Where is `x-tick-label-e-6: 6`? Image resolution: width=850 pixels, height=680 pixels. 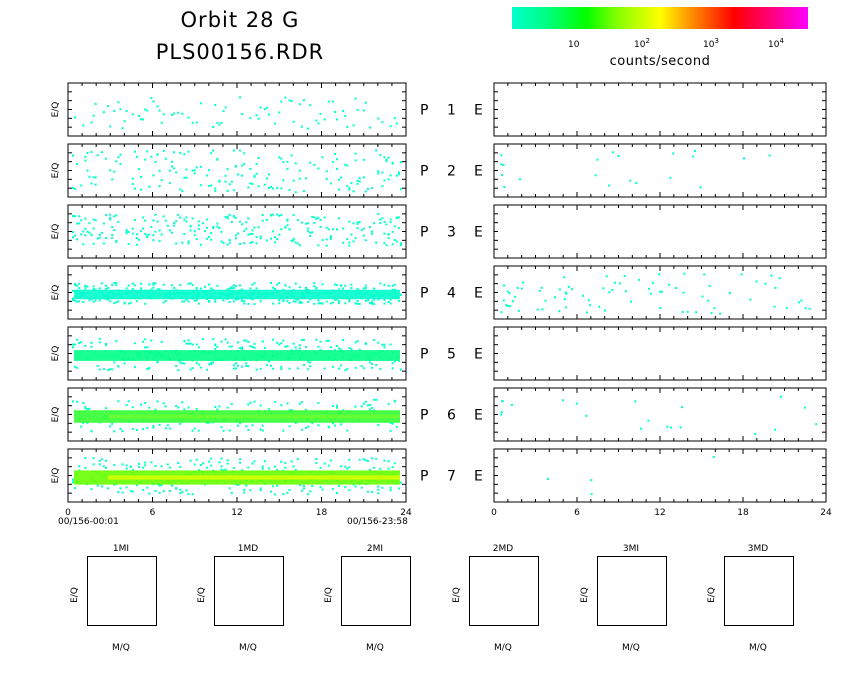
x-tick-label-e-6: 6 is located at coordinates (577, 513).